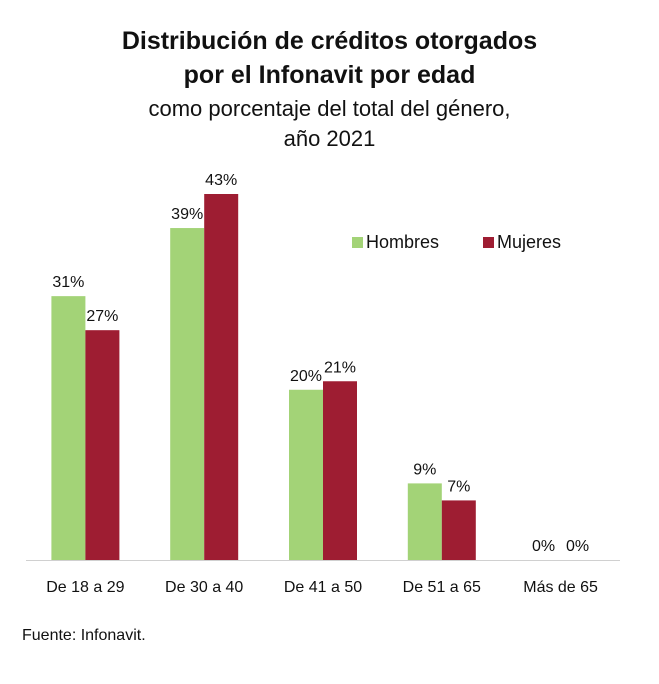 The image size is (659, 684). I want to click on source-note: Fuente: Infonavit., so click(84, 635).